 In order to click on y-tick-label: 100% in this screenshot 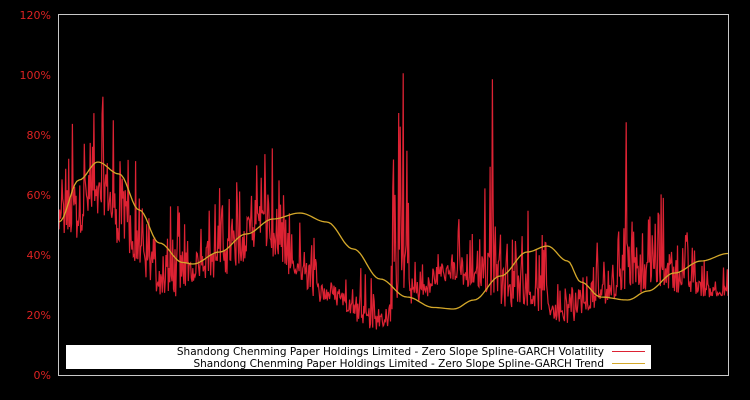, I will do `click(35, 75)`.